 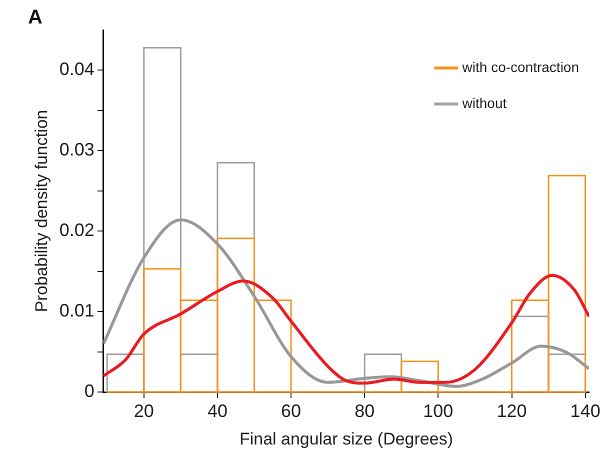 What do you see at coordinates (364, 410) in the screenshot?
I see `x-tick-label: 80` at bounding box center [364, 410].